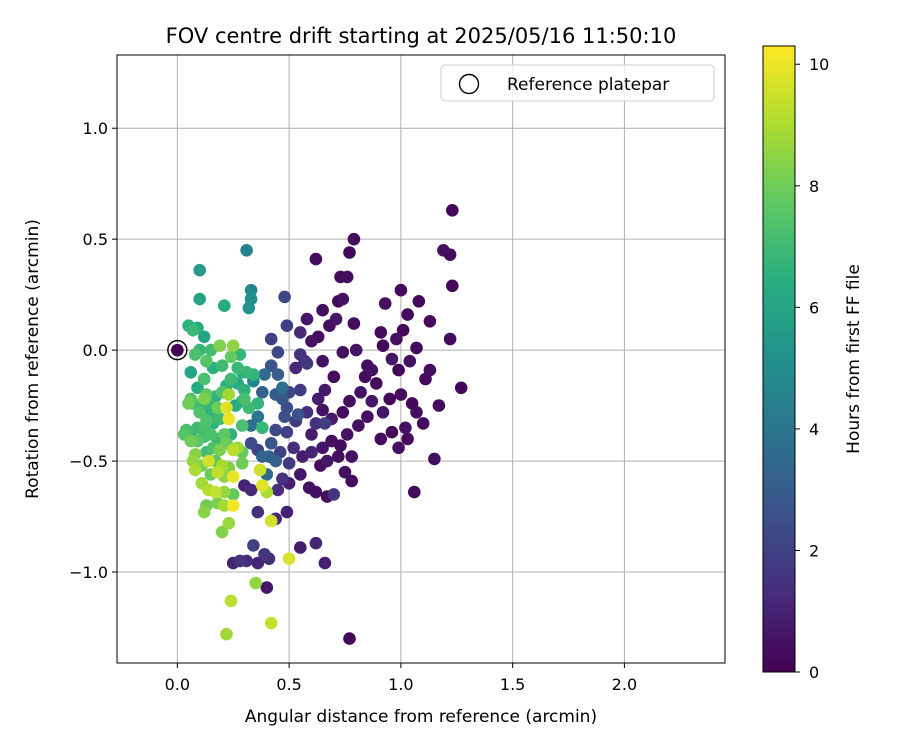 Image resolution: width=900 pixels, height=750 pixels. Describe the element at coordinates (819, 64) in the screenshot. I see `colorbar-tick-label: 10` at that location.